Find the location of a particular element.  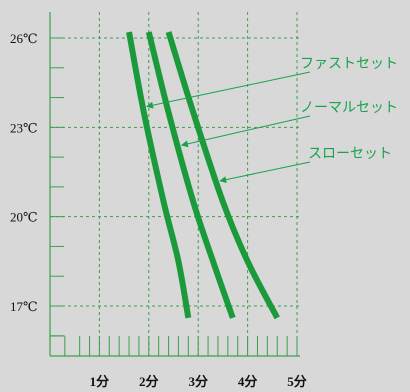

x-tick-label: 5分 is located at coordinates (297, 381).